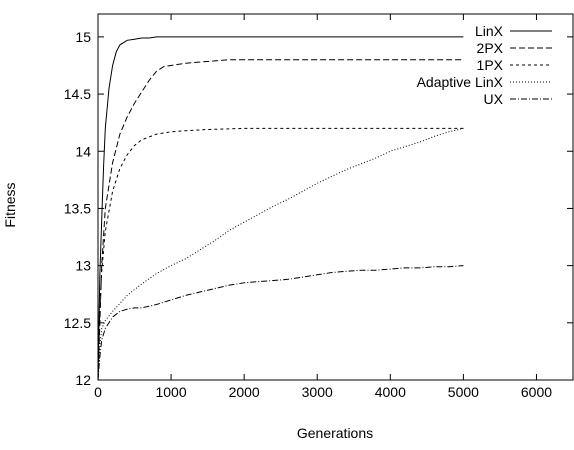 The image size is (574, 450). What do you see at coordinates (463, 392) in the screenshot?
I see `x-tick-label: 5000` at bounding box center [463, 392].